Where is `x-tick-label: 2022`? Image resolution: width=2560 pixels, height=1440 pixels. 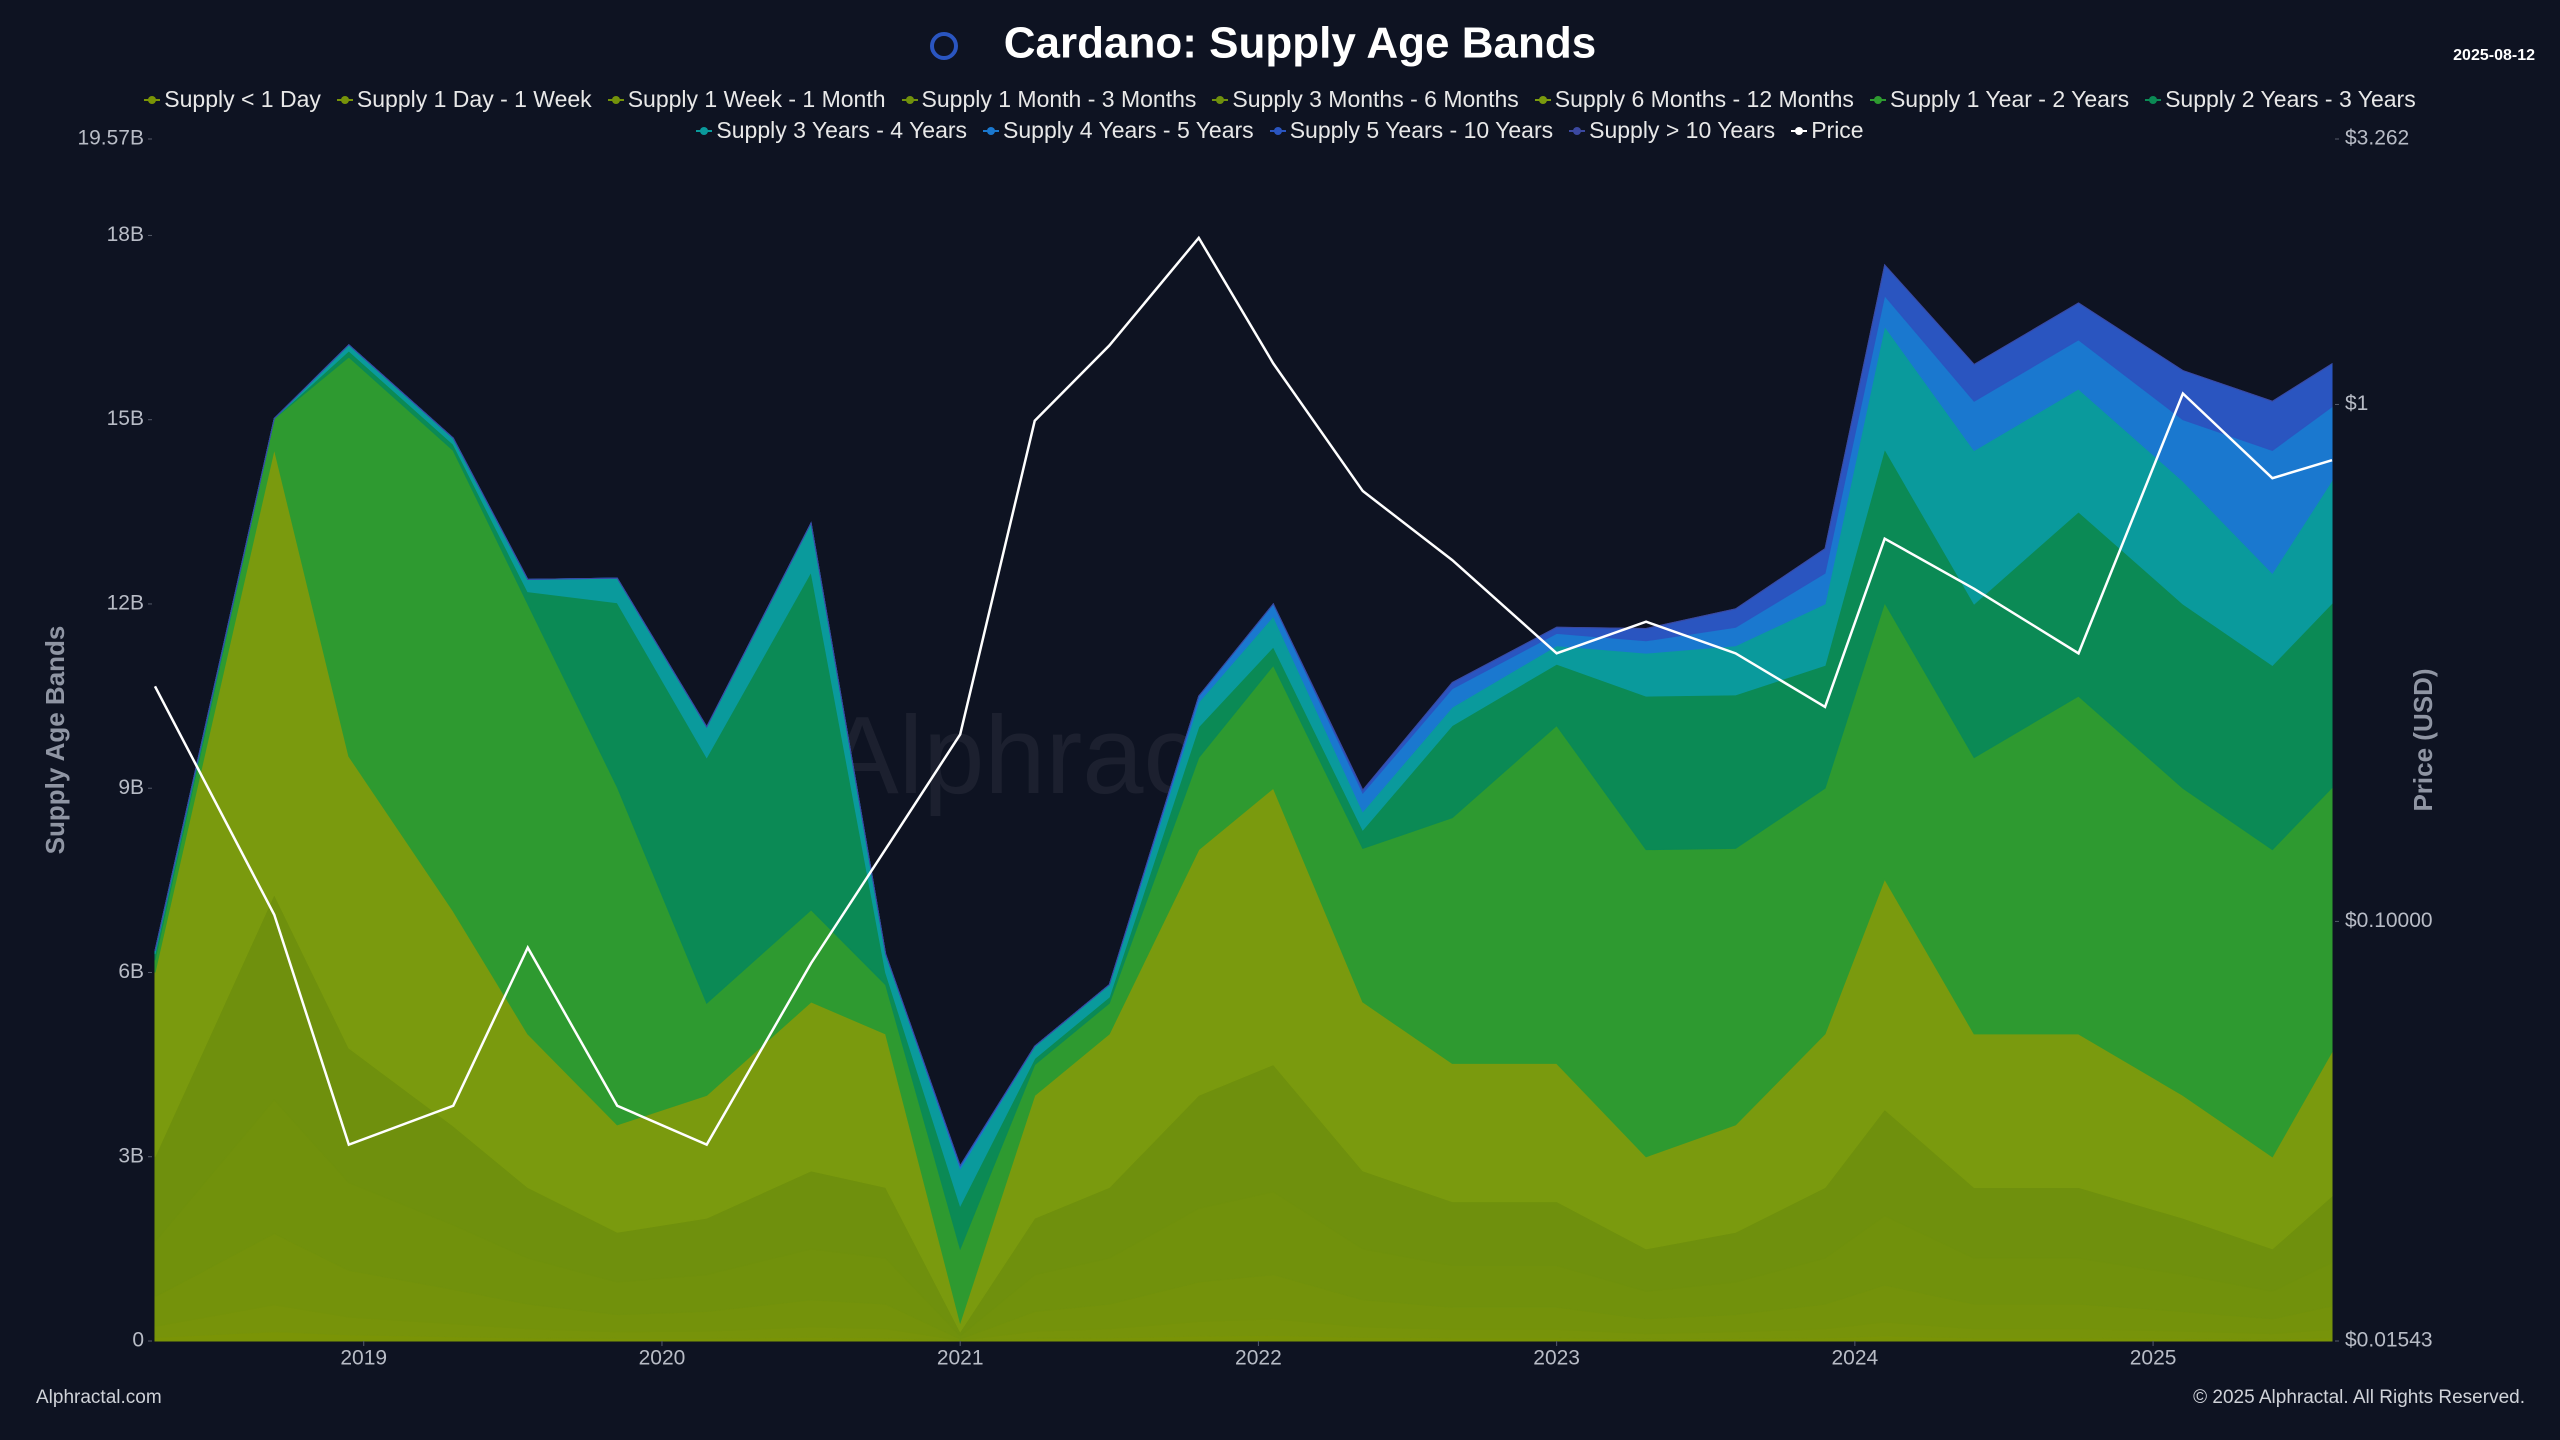
x-tick-label: 2022 is located at coordinates (1258, 1358).